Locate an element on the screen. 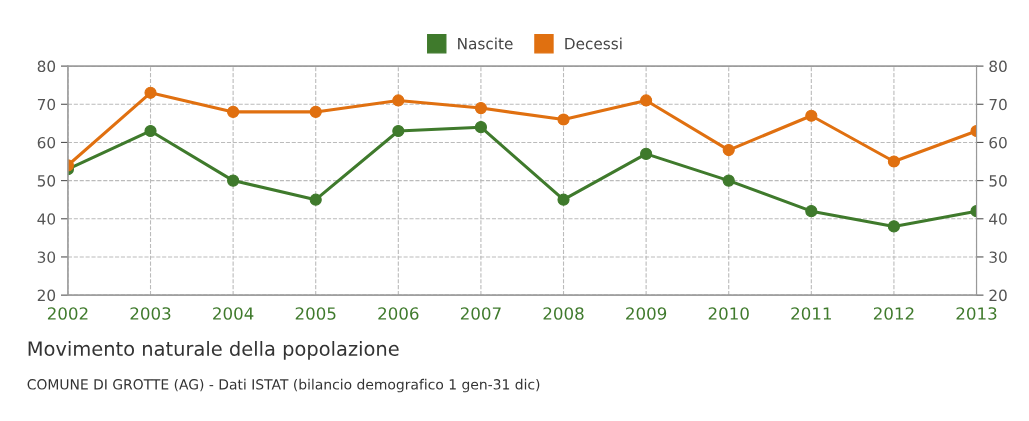 The image size is (1029, 421). legend-label: Decessi is located at coordinates (593, 43).